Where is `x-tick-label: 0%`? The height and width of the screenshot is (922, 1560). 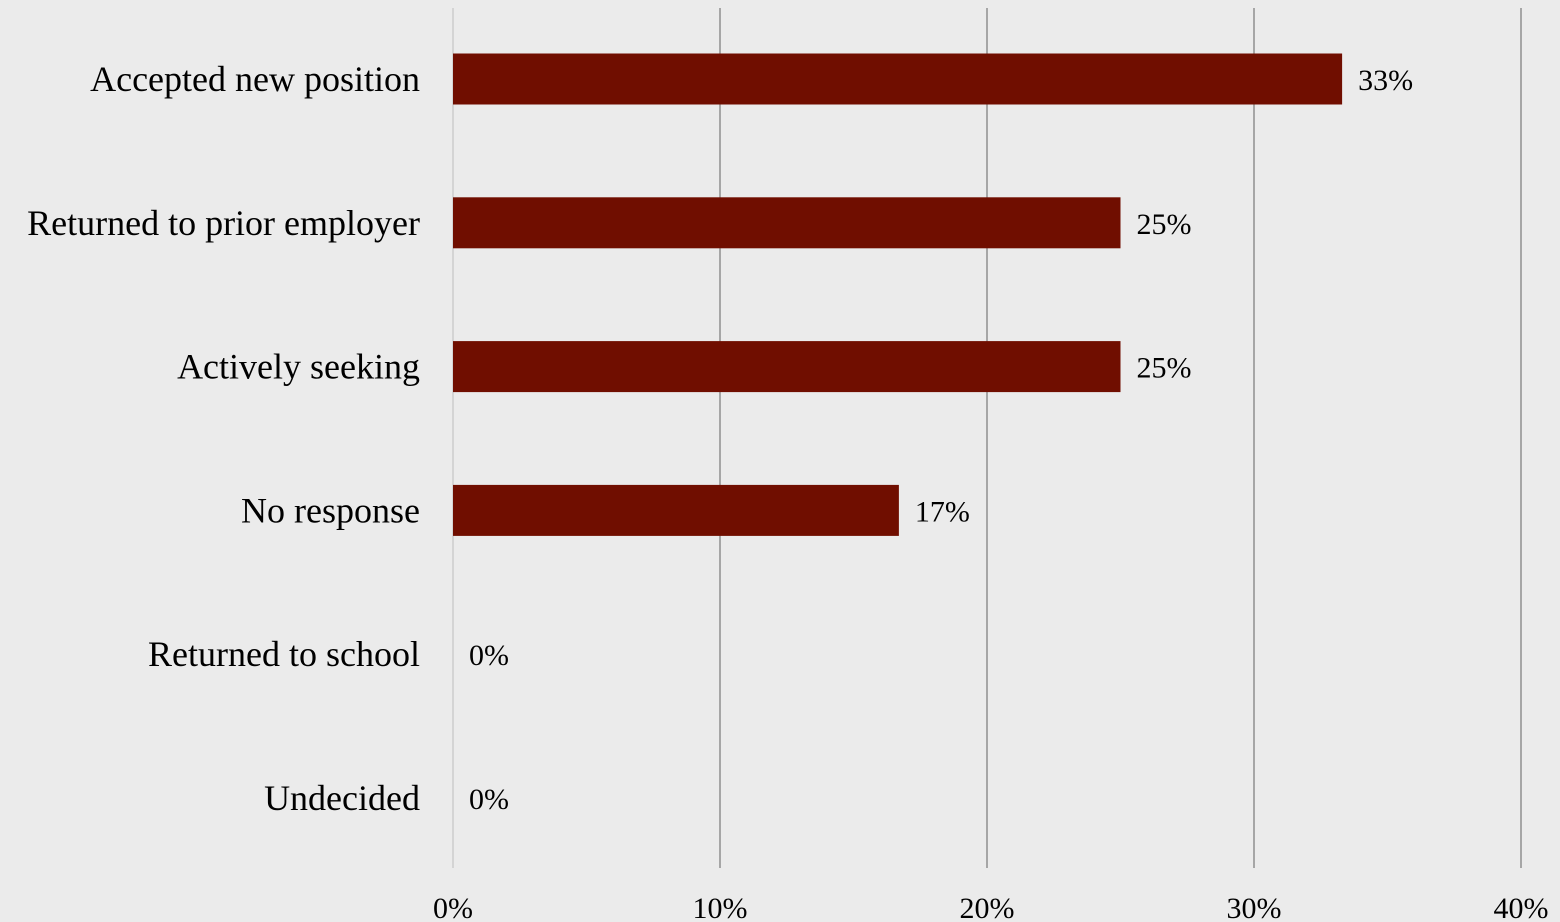
x-tick-label: 0% is located at coordinates (453, 907).